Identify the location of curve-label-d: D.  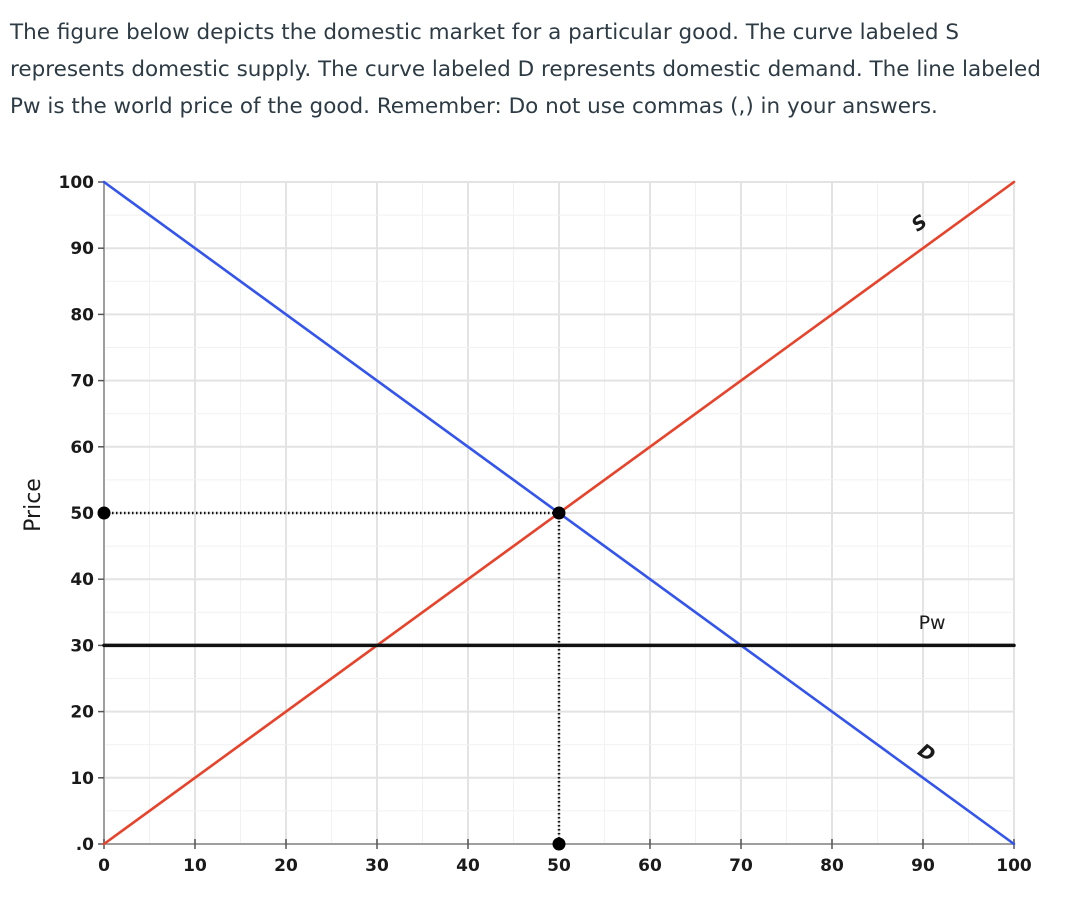
(927, 752).